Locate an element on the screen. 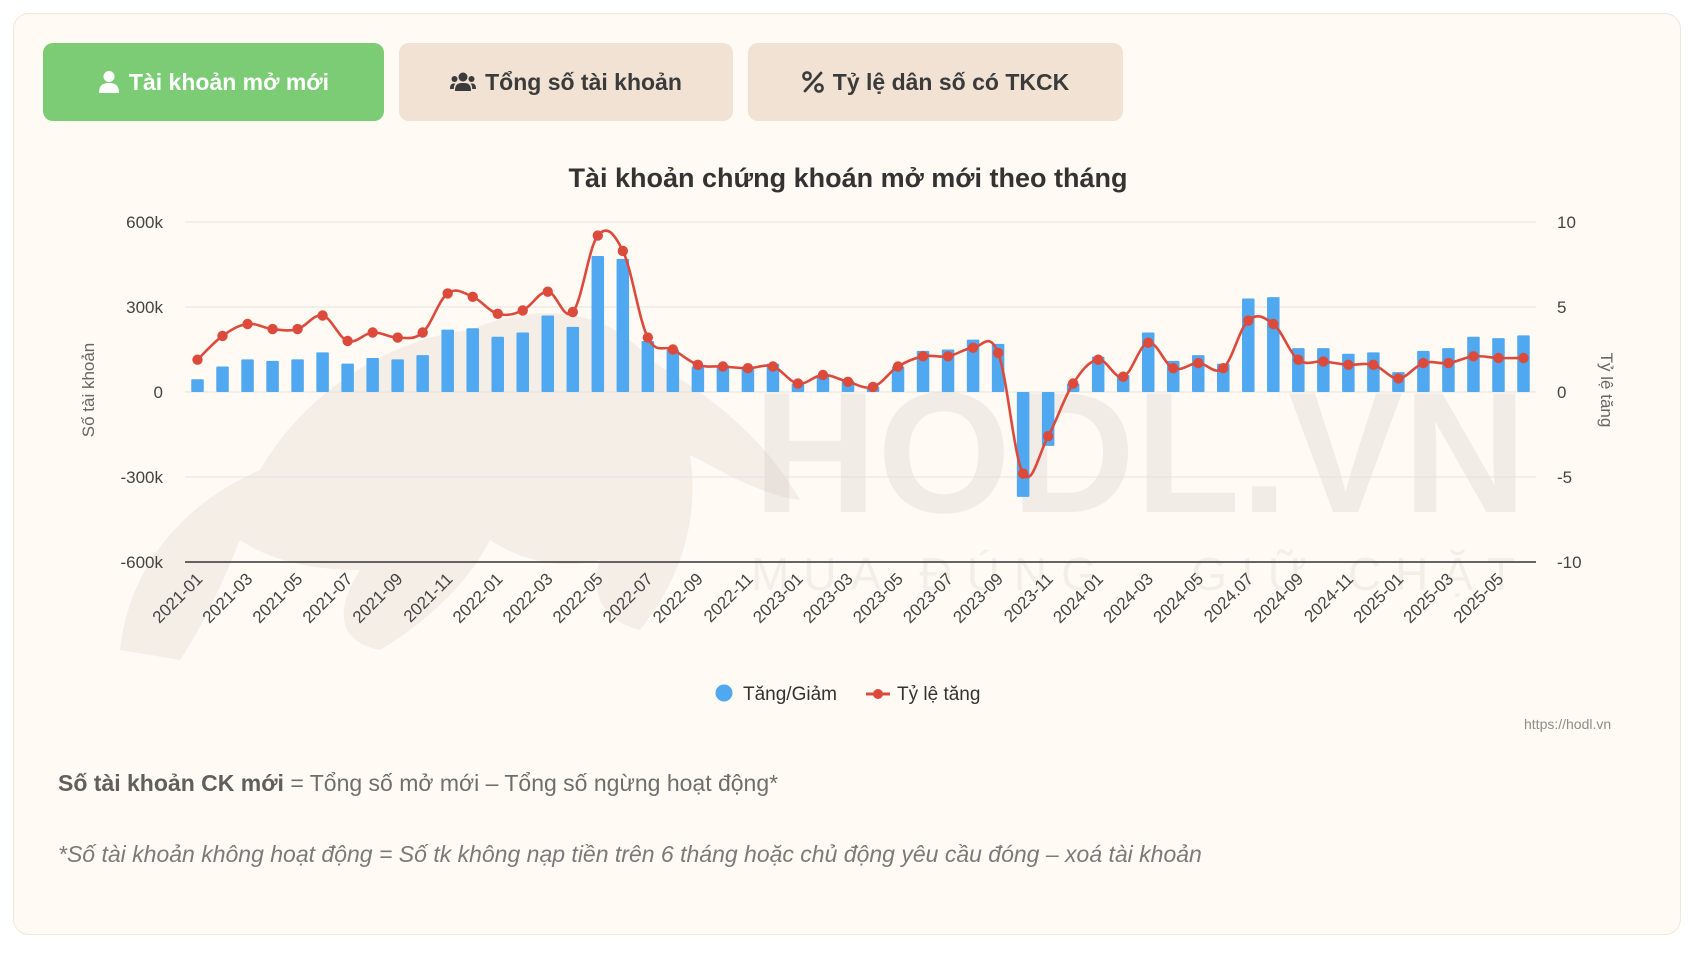 This screenshot has width=1700, height=960. tab-new-accounts: Tài khoản mở mới is located at coordinates (213, 82).